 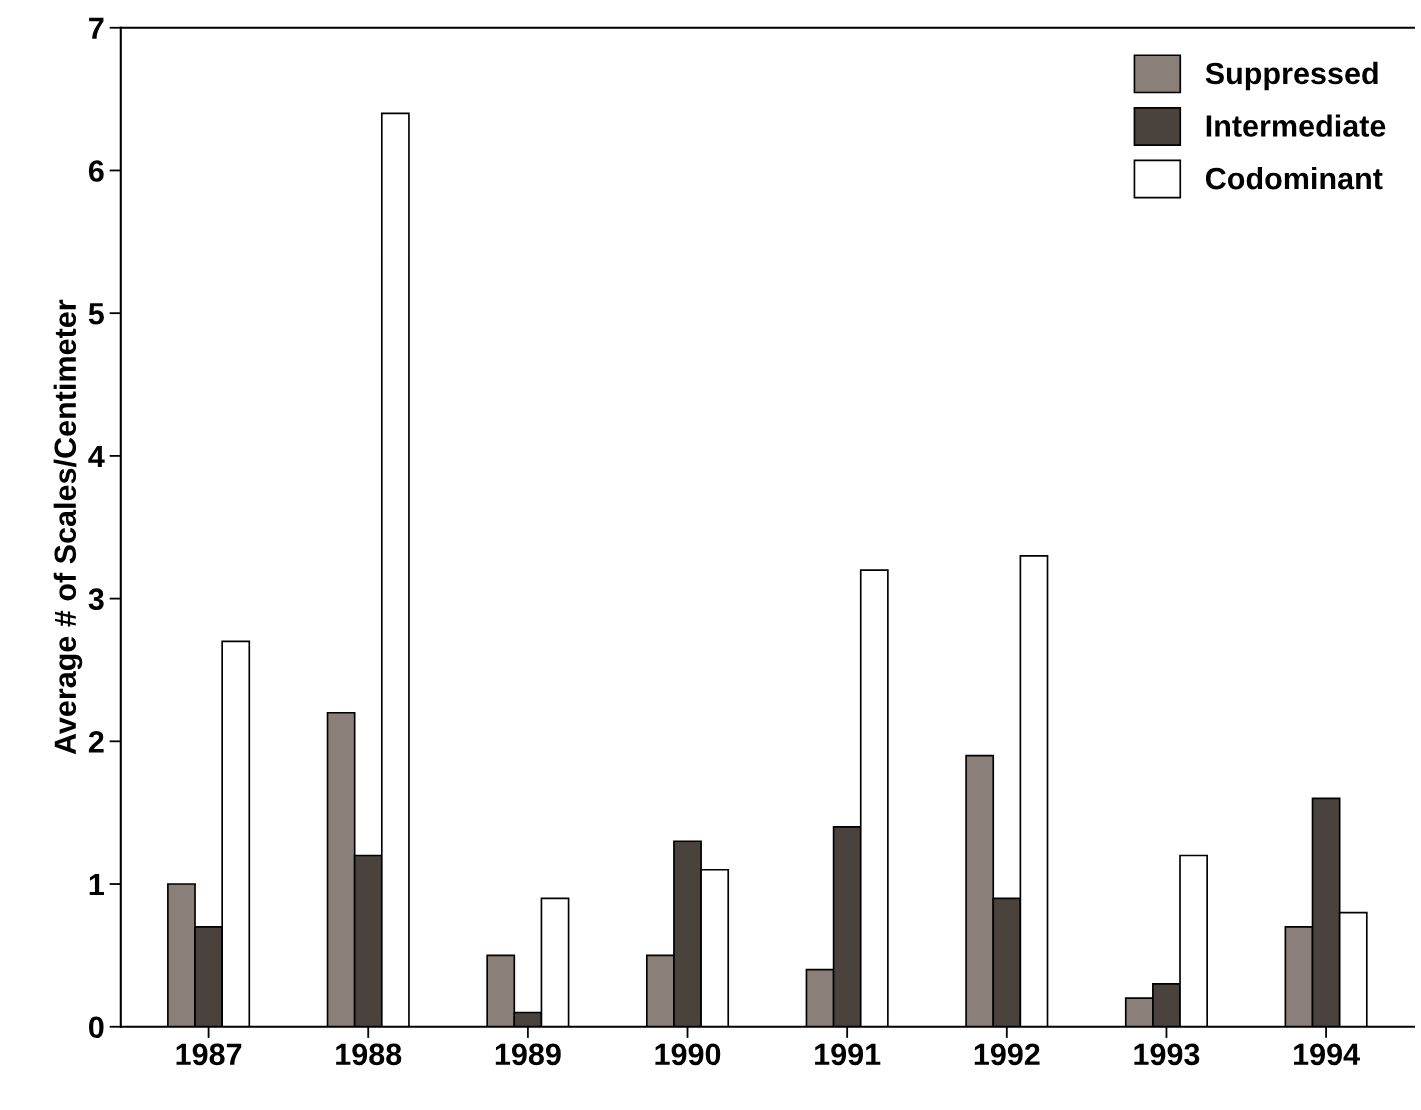 I want to click on y-tick-label: 4, so click(x=96, y=456).